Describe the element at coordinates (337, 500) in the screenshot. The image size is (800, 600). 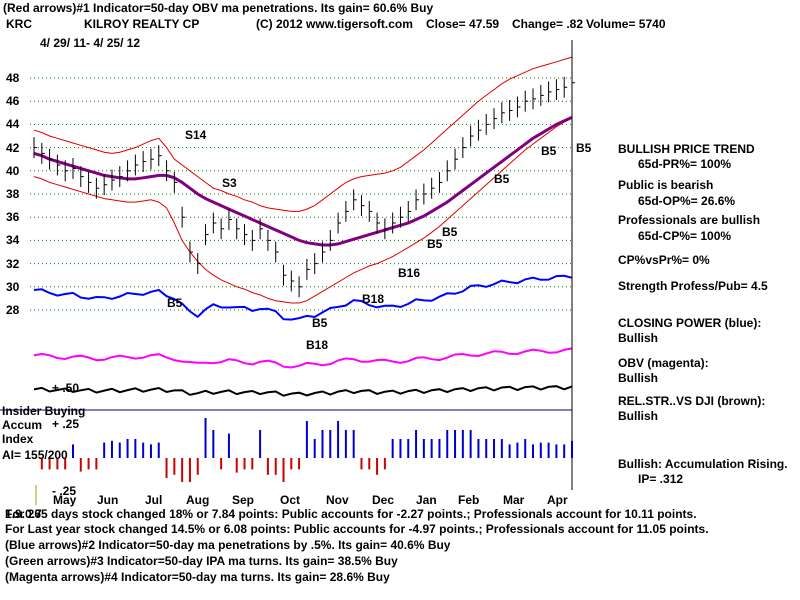
I see `month-label: Nov` at that location.